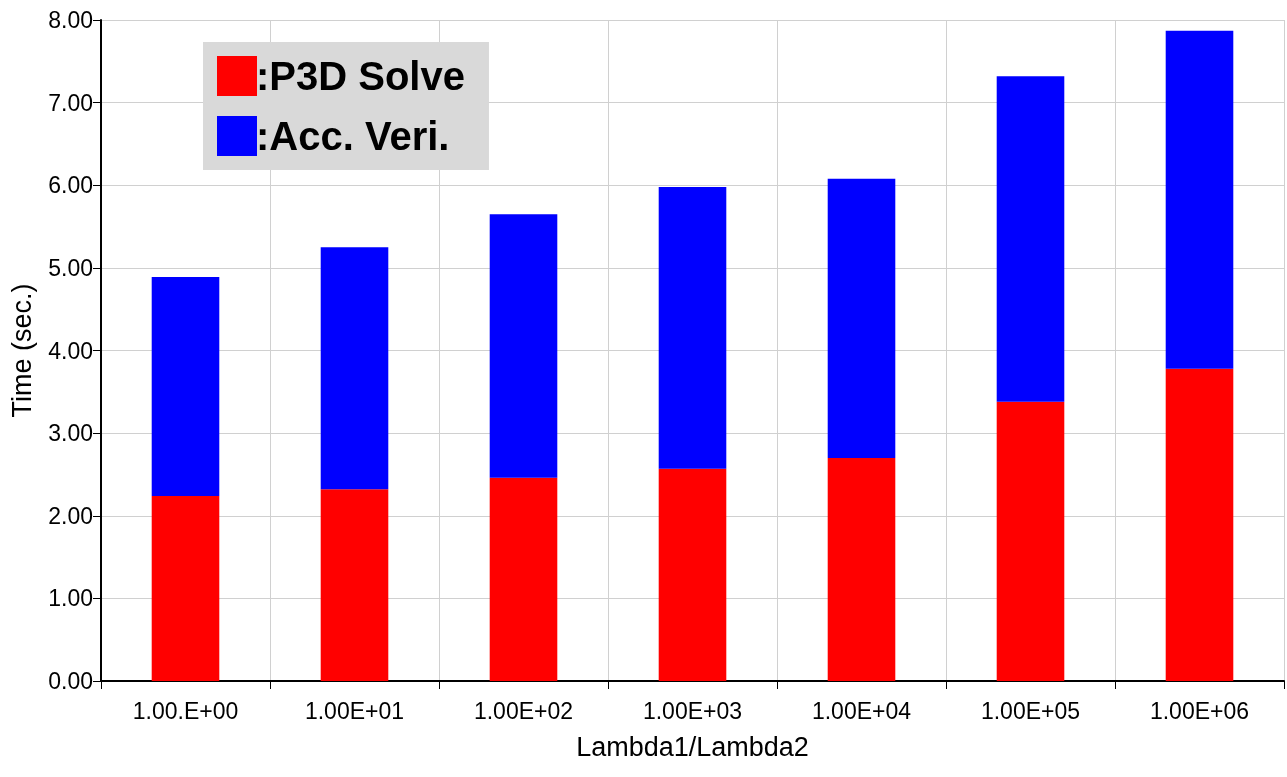 Image resolution: width=1287 pixels, height=777 pixels. What do you see at coordinates (70, 267) in the screenshot?
I see `y-tick-label: 5.00` at bounding box center [70, 267].